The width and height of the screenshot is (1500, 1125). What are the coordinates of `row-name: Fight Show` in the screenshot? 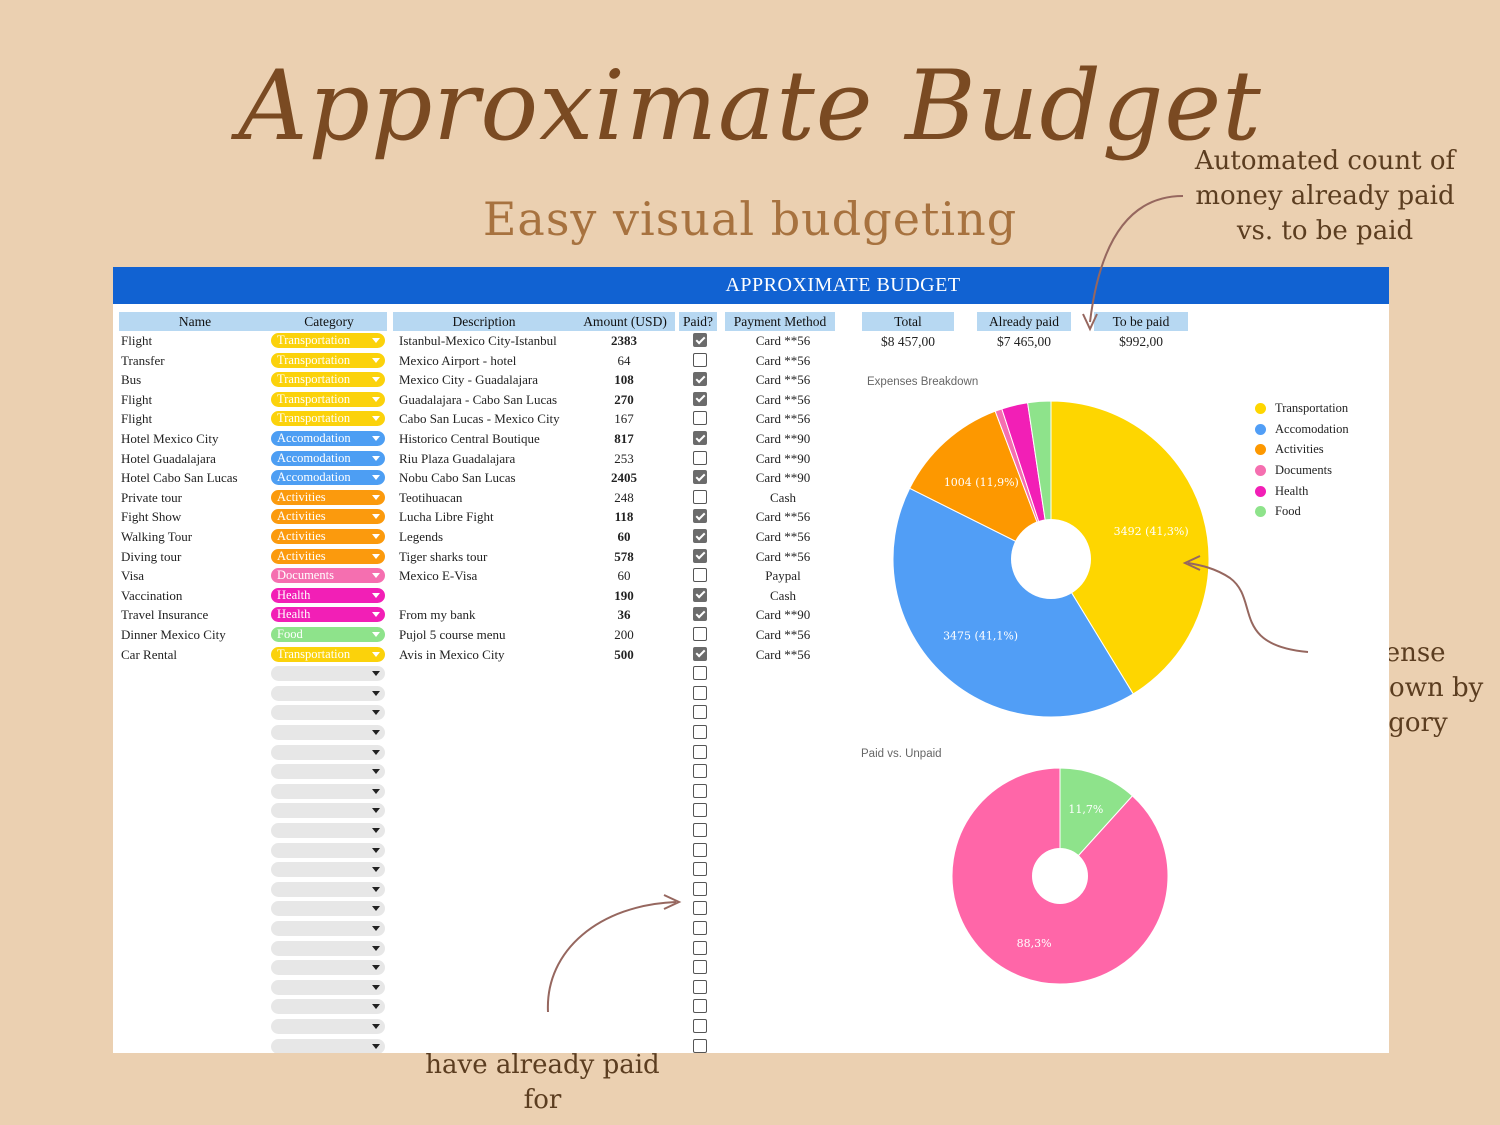 It's located at (151, 517).